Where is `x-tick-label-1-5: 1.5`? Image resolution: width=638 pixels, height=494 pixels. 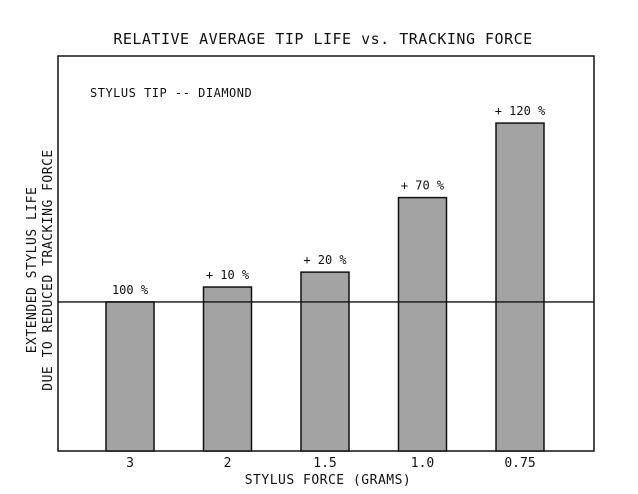
x-tick-label-1-5: 1.5 is located at coordinates (324, 463).